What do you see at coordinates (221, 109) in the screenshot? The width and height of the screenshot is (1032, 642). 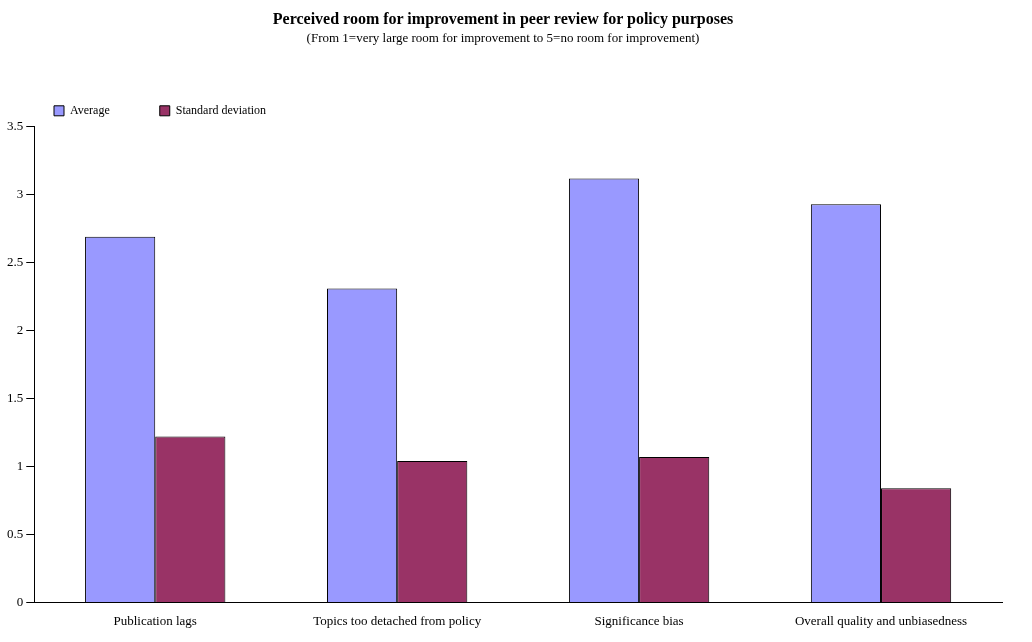 I see `legend-label: Standard deviation` at bounding box center [221, 109].